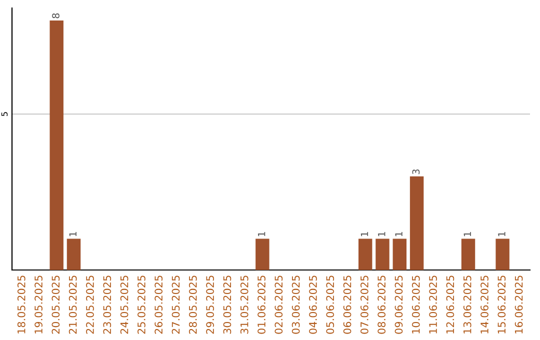 The height and width of the screenshot is (340, 540). Describe the element at coordinates (347, 305) in the screenshot. I see `x-tick-label: 06.06.2025` at that location.